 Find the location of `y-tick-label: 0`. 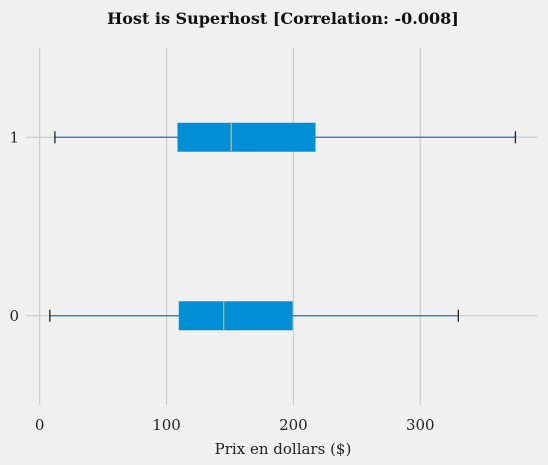

y-tick-label: 0 is located at coordinates (14, 316).